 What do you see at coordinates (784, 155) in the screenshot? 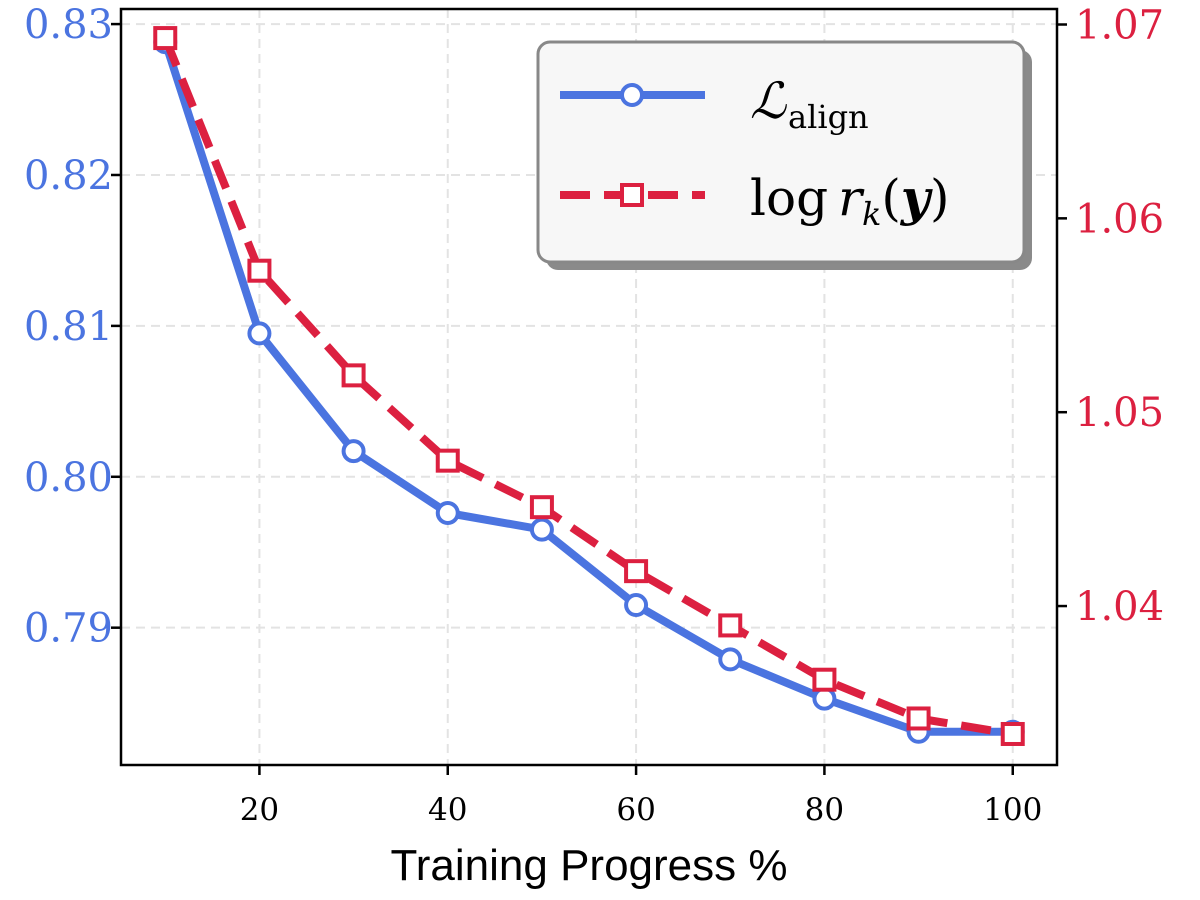
I see `legend: ℒalign log rk(y)` at bounding box center [784, 155].